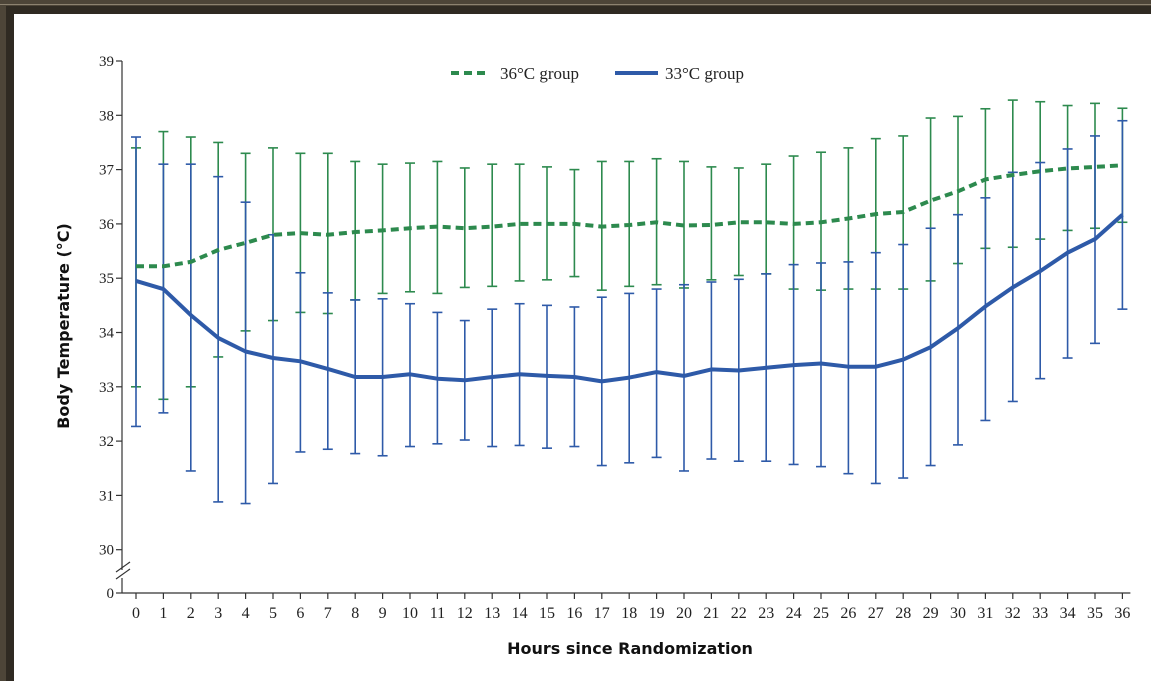  What do you see at coordinates (684, 613) in the screenshot?
I see `x-tick-label: 20` at bounding box center [684, 613].